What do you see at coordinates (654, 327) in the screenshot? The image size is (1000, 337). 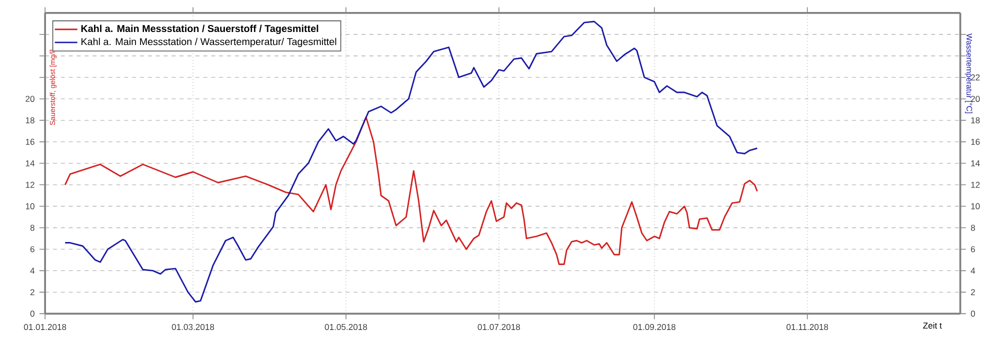 I see `x-tick-label: 01.09.2018` at bounding box center [654, 327].